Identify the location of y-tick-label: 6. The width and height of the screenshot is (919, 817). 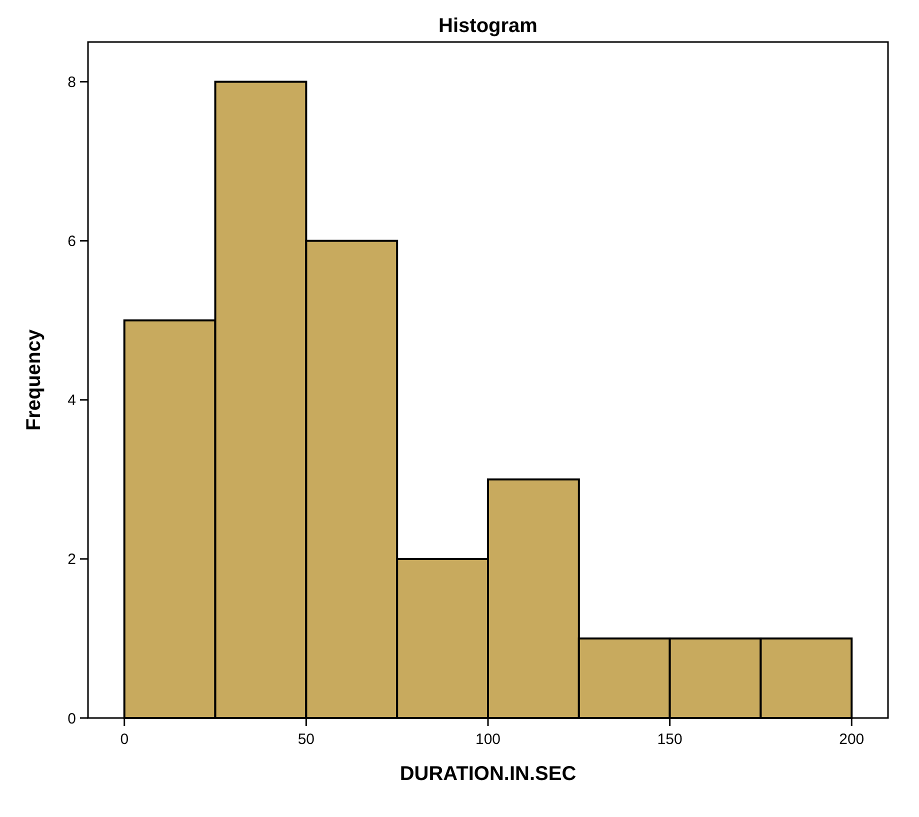
(72, 241).